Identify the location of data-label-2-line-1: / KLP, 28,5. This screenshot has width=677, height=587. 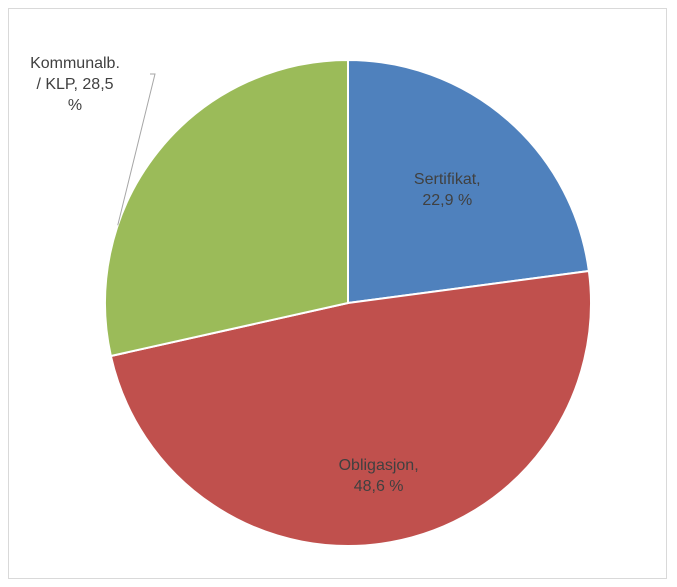
(74, 84).